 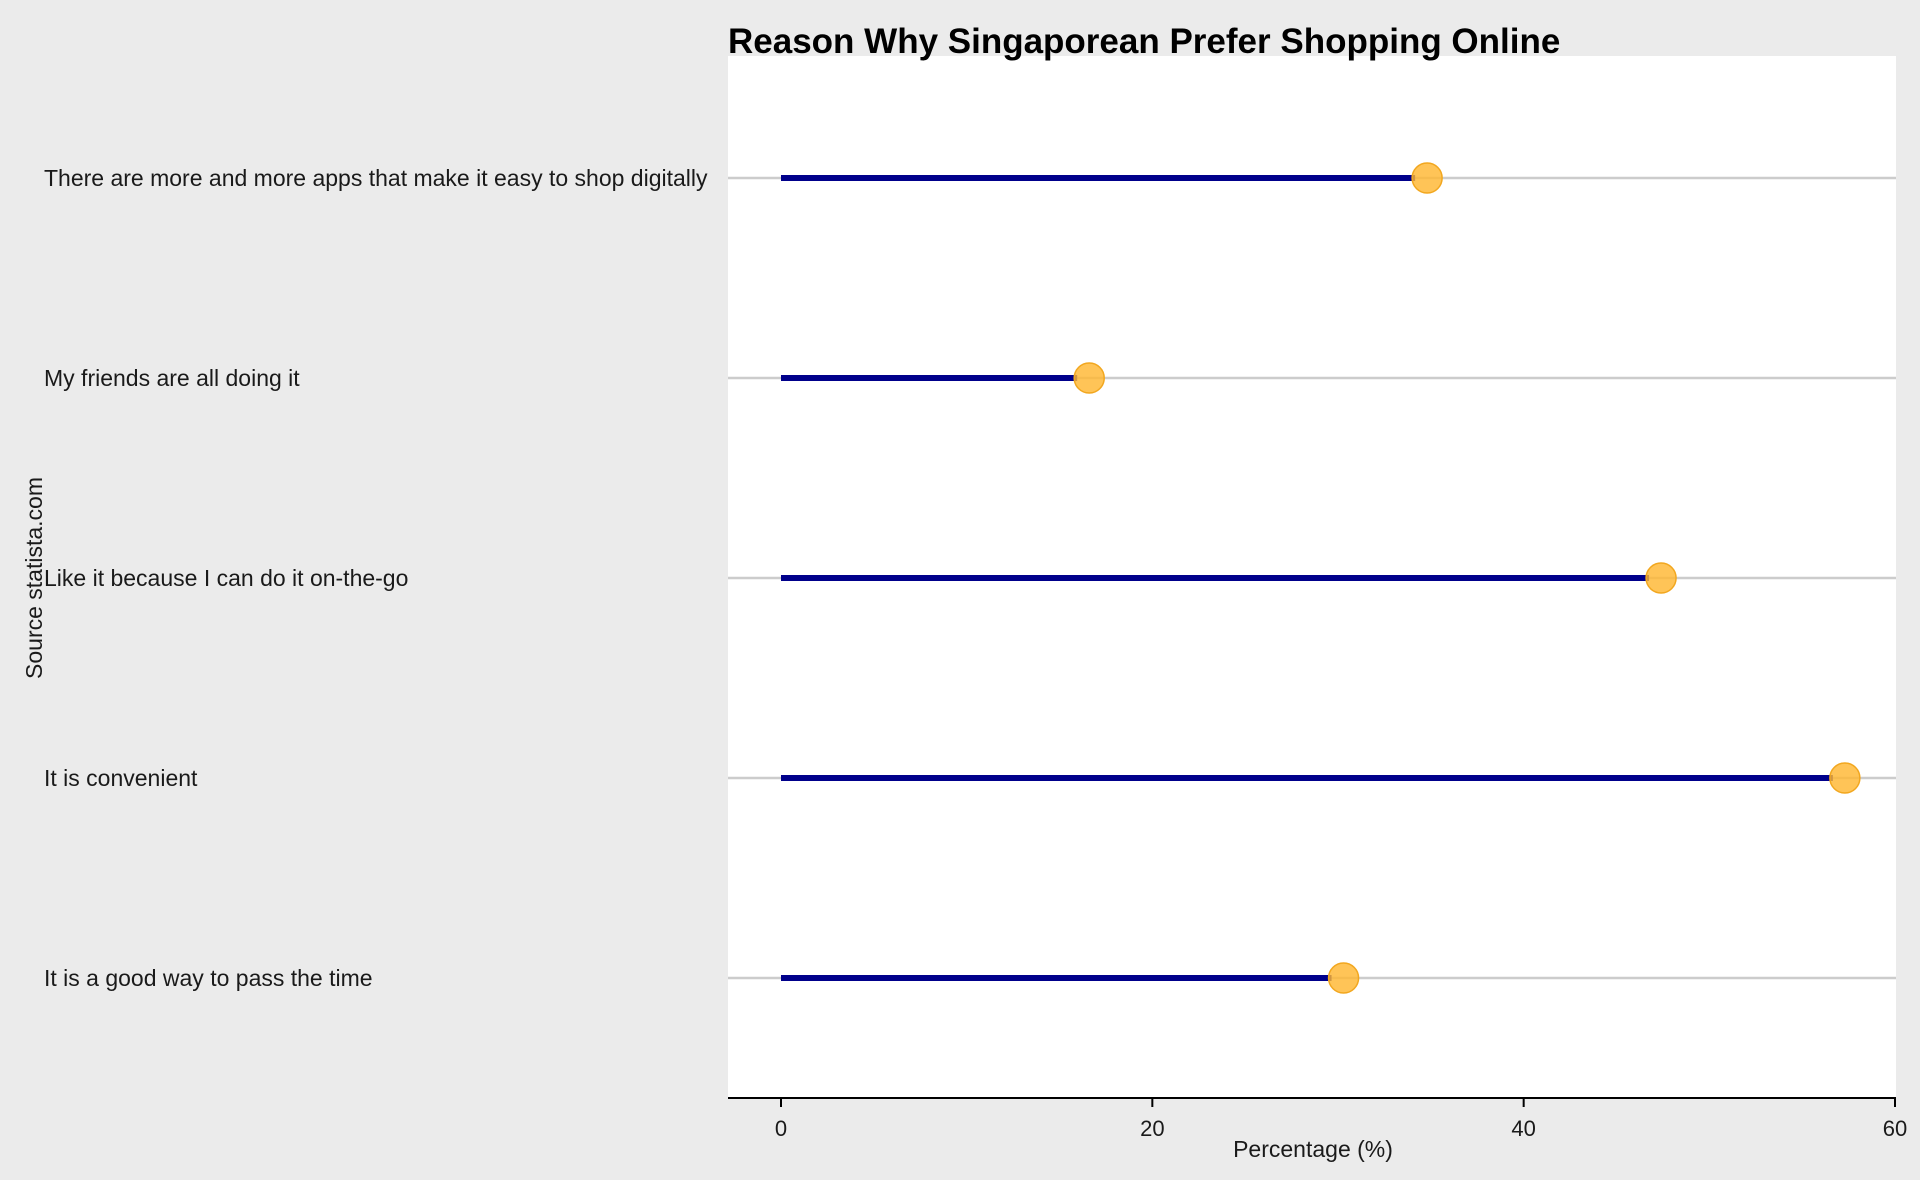 What do you see at coordinates (1152, 1128) in the screenshot?
I see `x-tick-label: 20` at bounding box center [1152, 1128].